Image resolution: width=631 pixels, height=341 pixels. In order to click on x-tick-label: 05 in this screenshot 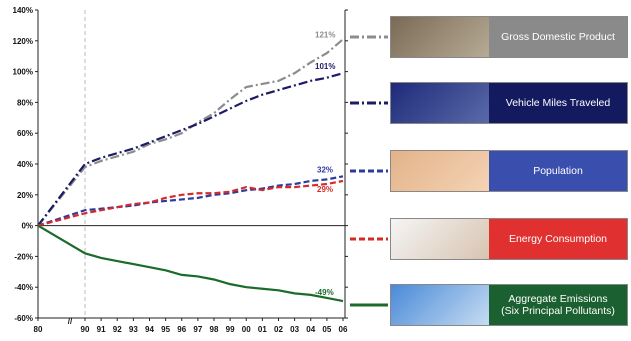, I will do `click(326, 329)`.